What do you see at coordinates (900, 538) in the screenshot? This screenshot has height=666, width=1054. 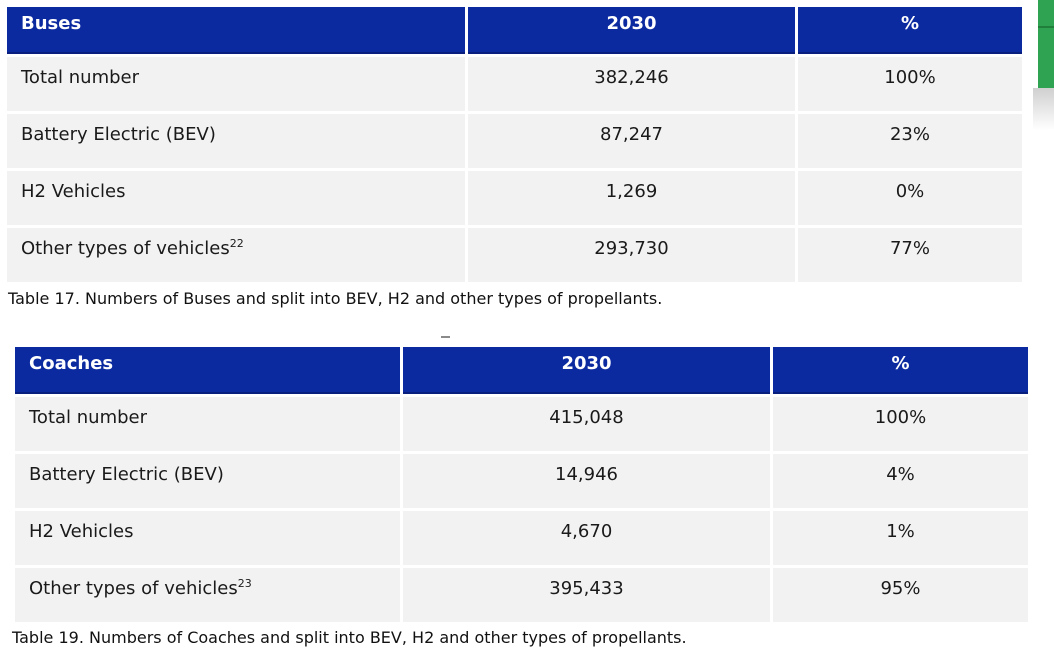 I see `cell-percent: 1%` at bounding box center [900, 538].